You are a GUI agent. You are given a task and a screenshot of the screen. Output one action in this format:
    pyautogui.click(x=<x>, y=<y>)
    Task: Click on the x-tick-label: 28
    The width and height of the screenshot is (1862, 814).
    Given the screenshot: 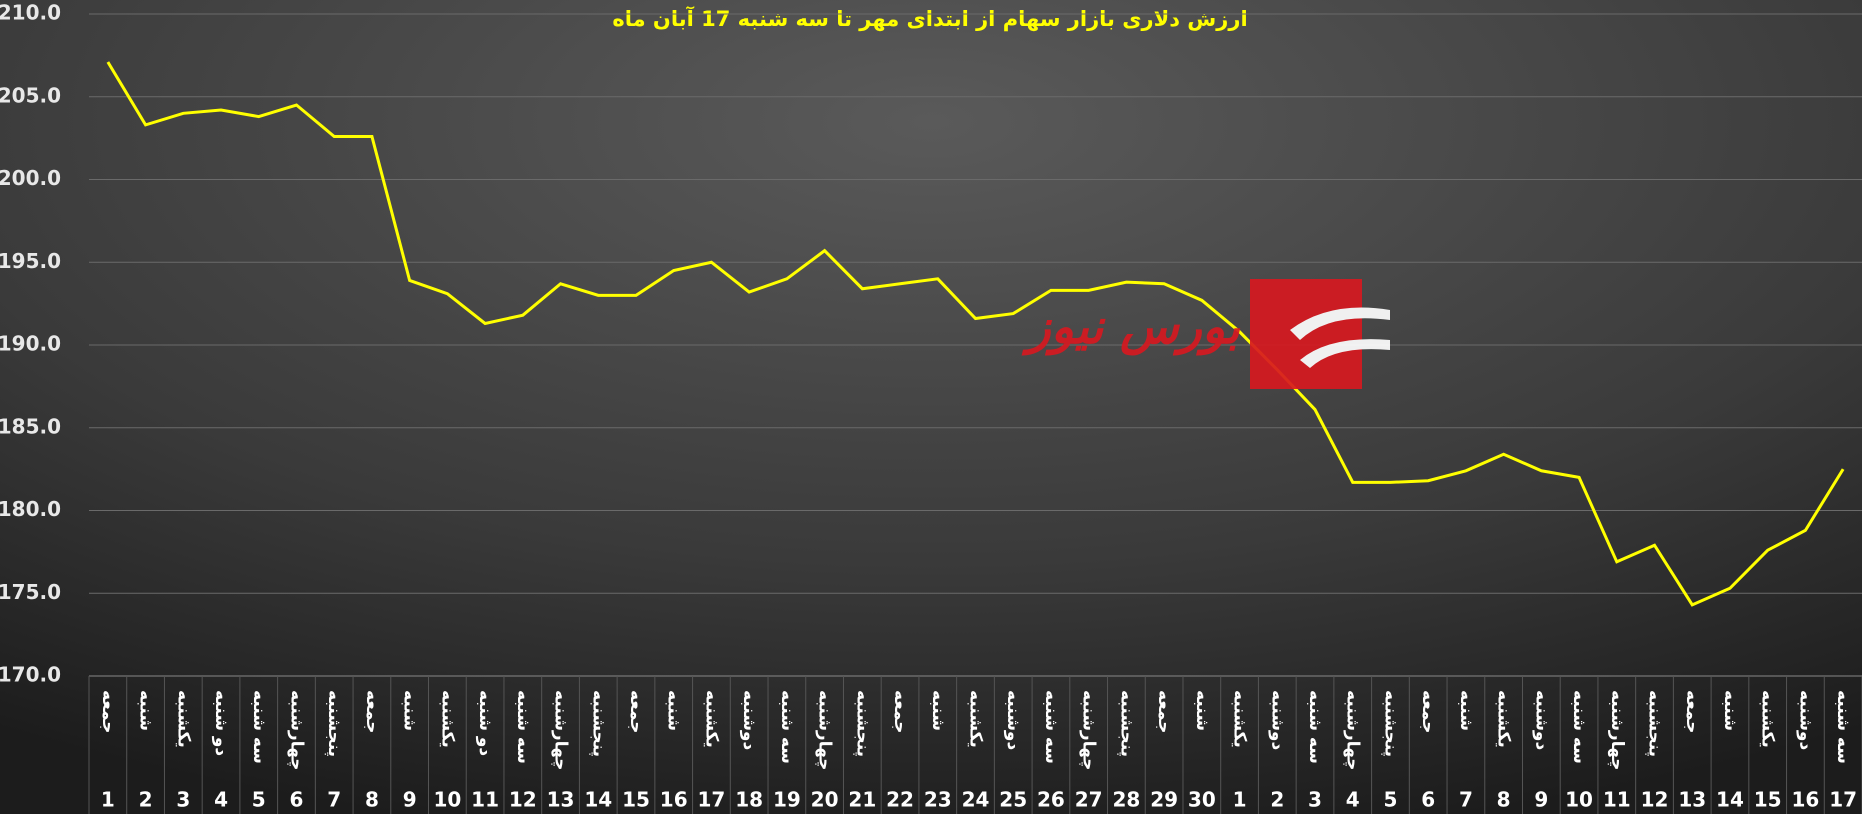 What is the action you would take?
    pyautogui.click(x=1126, y=800)
    